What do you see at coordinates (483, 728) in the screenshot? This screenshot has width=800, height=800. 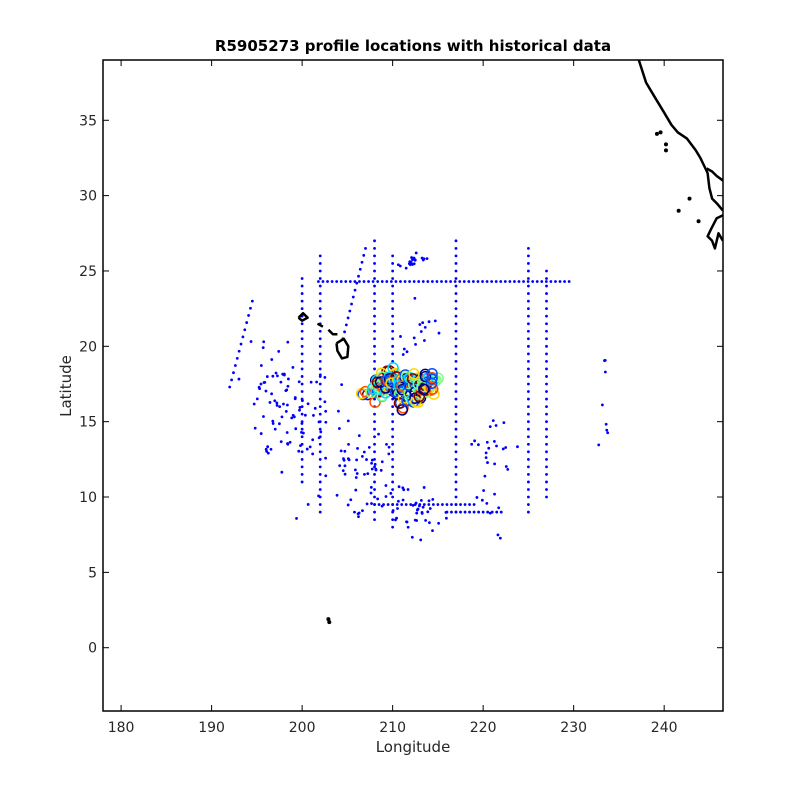 I see `x-tick-label: 220` at bounding box center [483, 728].